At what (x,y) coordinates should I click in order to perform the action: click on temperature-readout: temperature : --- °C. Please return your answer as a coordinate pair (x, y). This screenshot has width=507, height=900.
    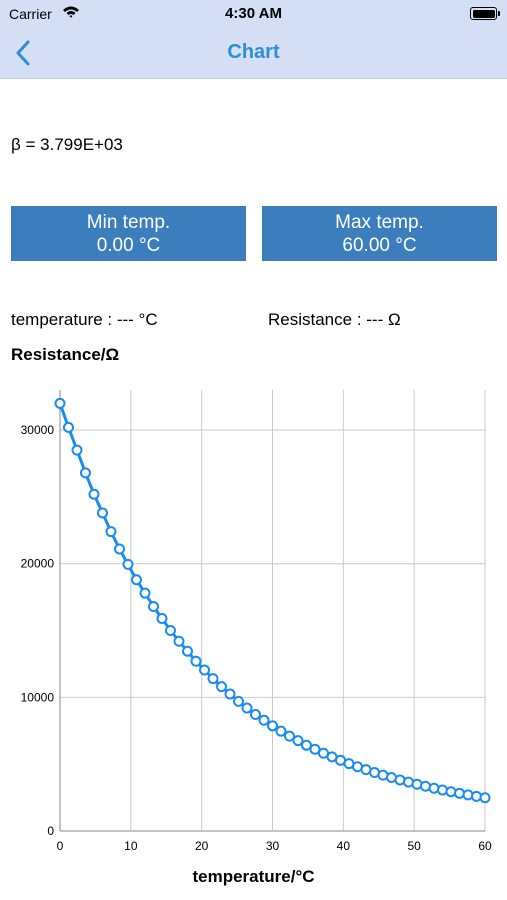
    Looking at the image, I should click on (84, 319).